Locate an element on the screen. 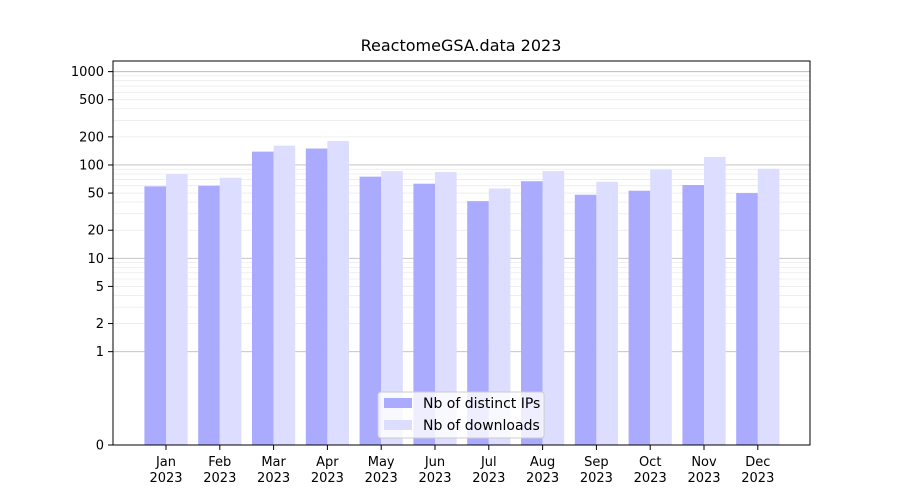  y-tick-label: 100 is located at coordinates (91, 165).